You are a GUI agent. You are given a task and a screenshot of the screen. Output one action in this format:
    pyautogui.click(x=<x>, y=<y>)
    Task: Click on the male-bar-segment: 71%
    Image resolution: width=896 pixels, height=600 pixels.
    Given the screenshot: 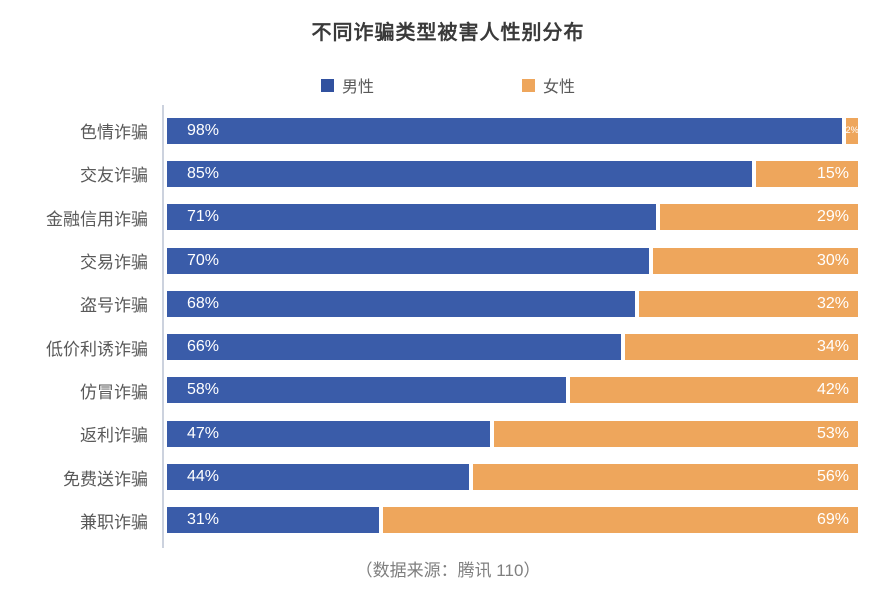 What is the action you would take?
    pyautogui.click(x=411, y=217)
    